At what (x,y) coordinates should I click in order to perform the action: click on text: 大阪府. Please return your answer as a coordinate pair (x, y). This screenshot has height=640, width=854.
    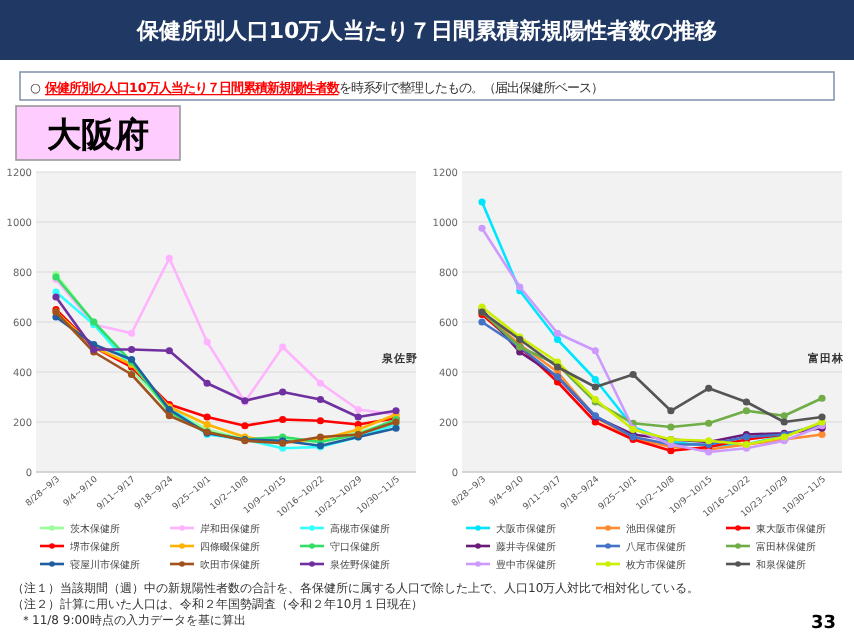
    Looking at the image, I should click on (98, 136).